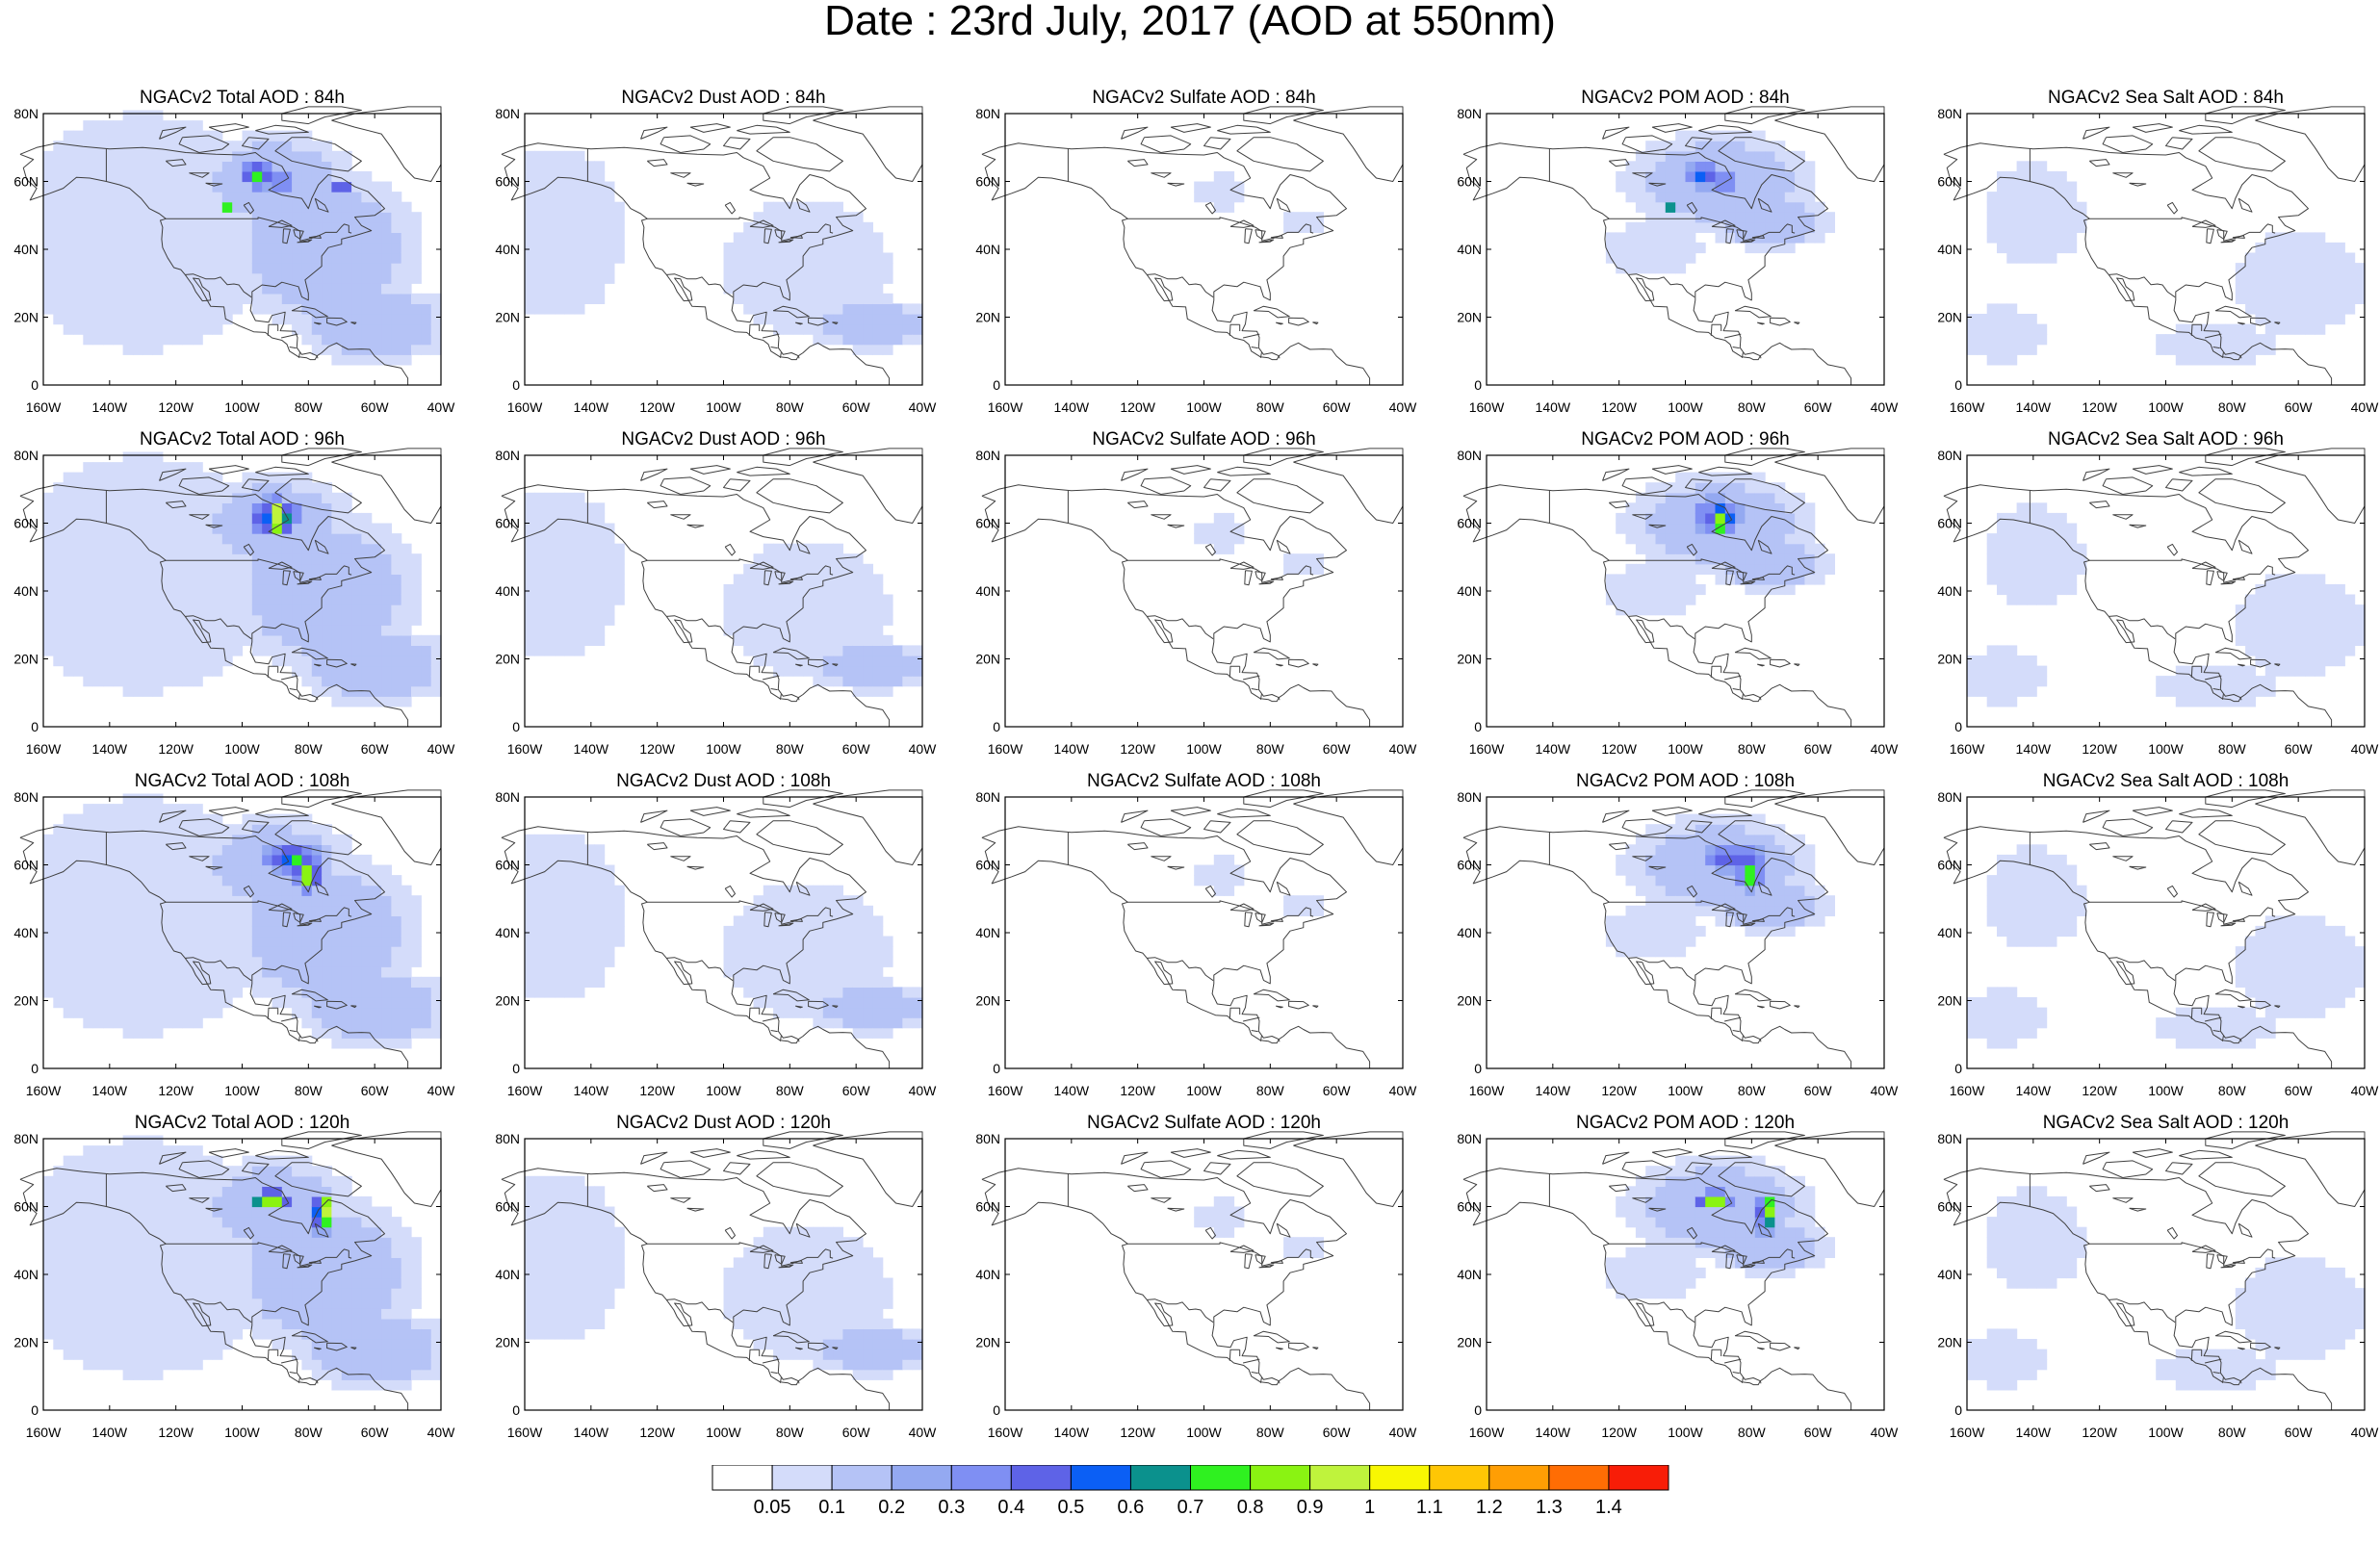  What do you see at coordinates (442, 407) in the screenshot?
I see `lon-label: 40W` at bounding box center [442, 407].